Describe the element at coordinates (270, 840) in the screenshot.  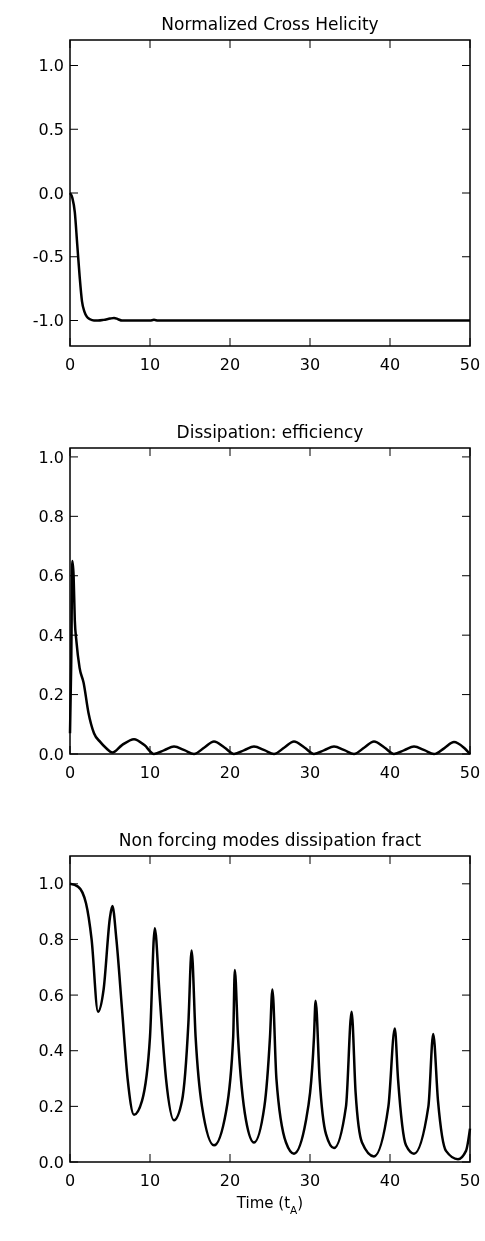
I see `chart-title: Non forcing modes dissipation fract` at that location.